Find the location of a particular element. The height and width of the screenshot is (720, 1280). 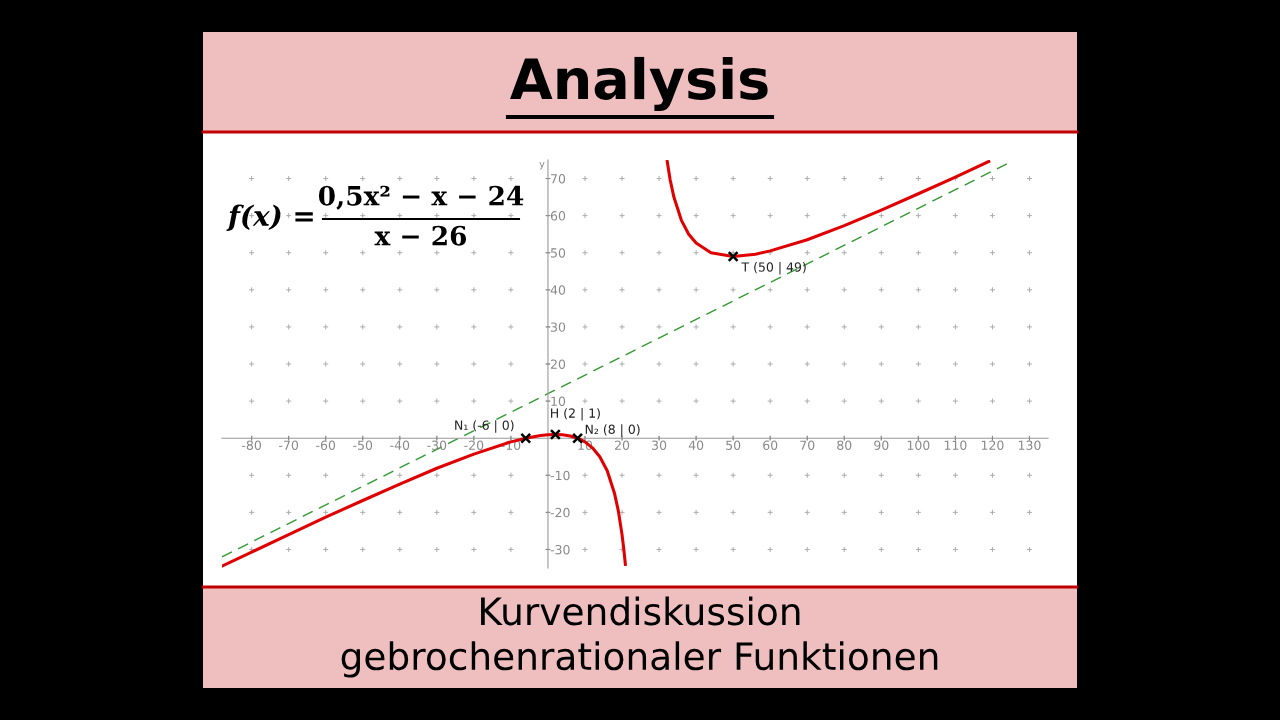

x-tick-label: 20 is located at coordinates (622, 445).